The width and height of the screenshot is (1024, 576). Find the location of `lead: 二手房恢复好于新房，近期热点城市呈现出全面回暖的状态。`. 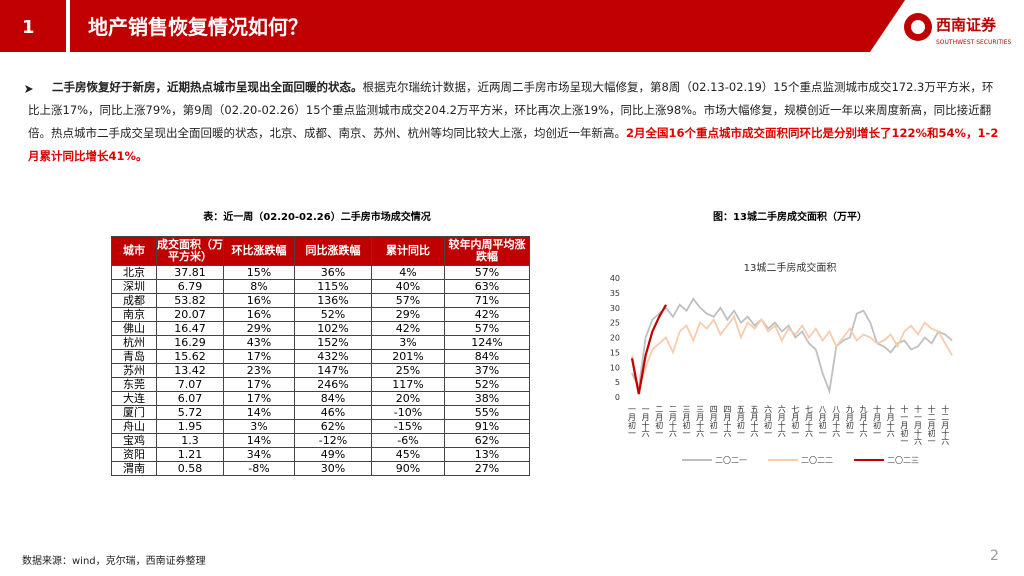

lead: 二手房恢复好于新房，近期热点城市呈现出全面回暖的状态。 is located at coordinates (207, 87).